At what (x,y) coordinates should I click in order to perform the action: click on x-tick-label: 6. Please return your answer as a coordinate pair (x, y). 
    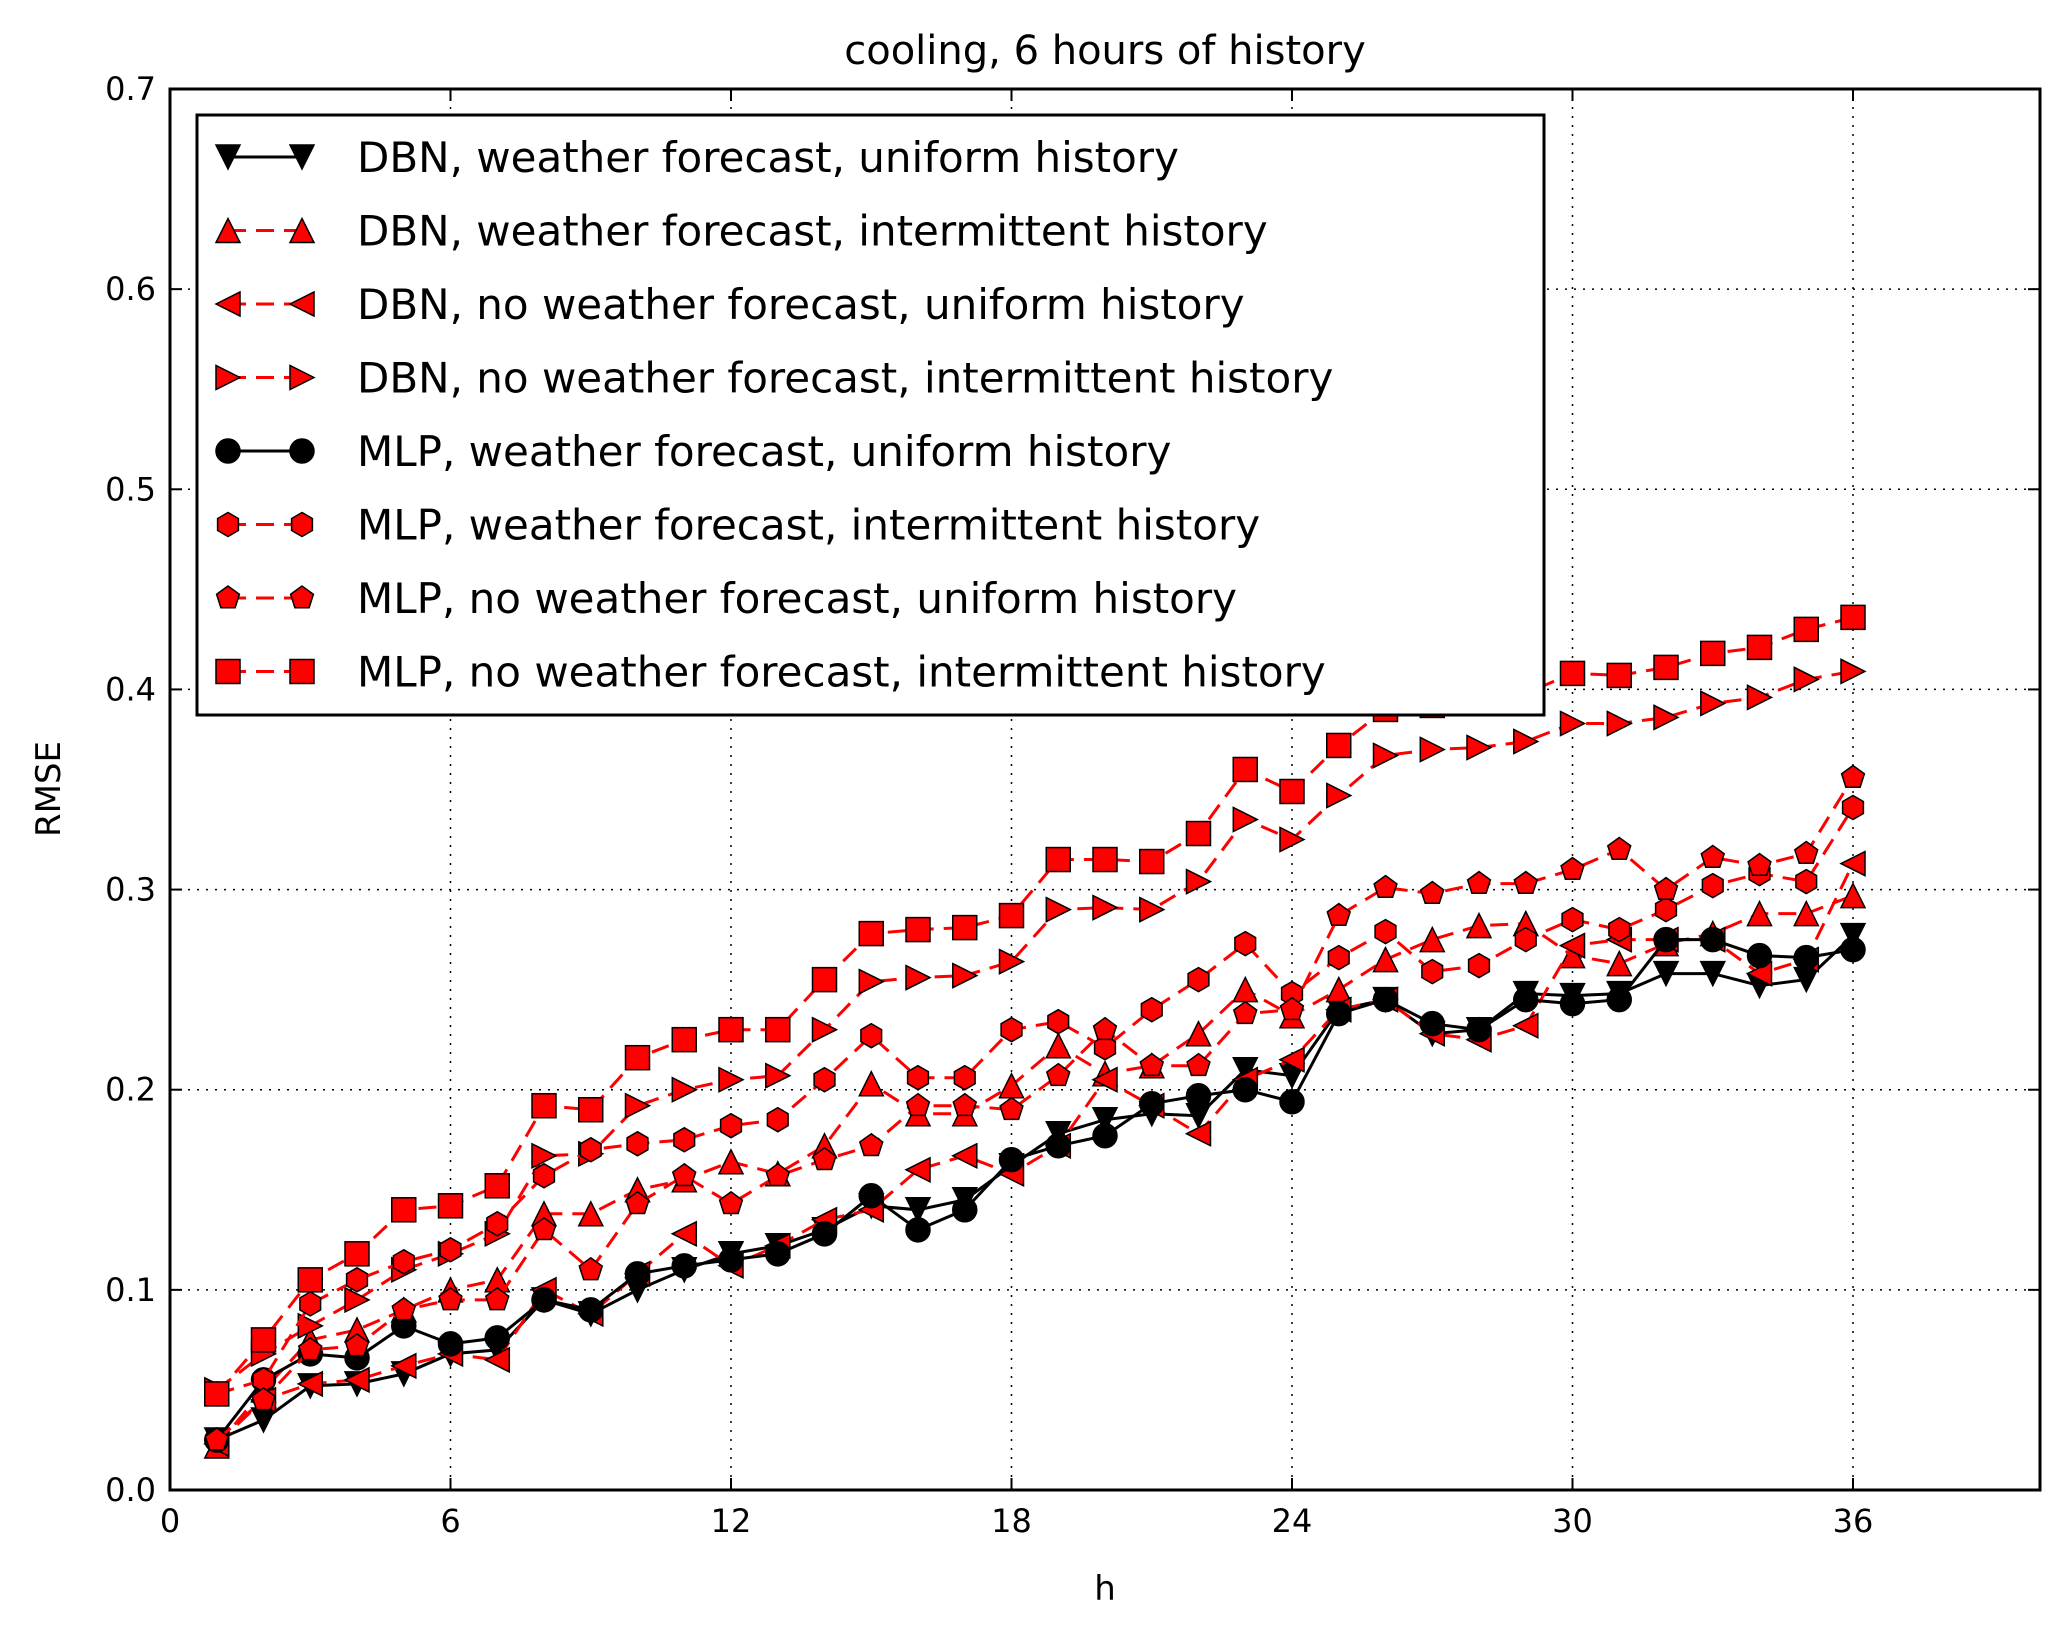
    Looking at the image, I should click on (450, 1521).